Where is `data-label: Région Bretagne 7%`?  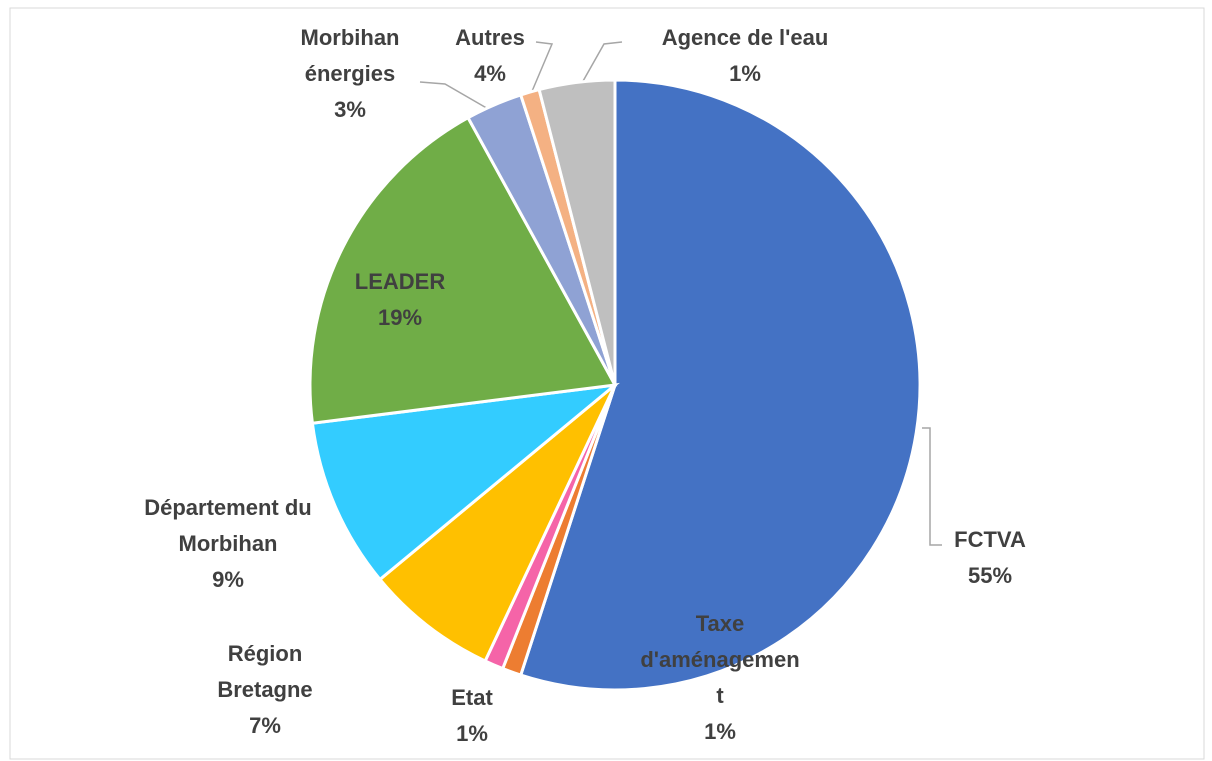
data-label: Région Bretagne 7% is located at coordinates (265, 690).